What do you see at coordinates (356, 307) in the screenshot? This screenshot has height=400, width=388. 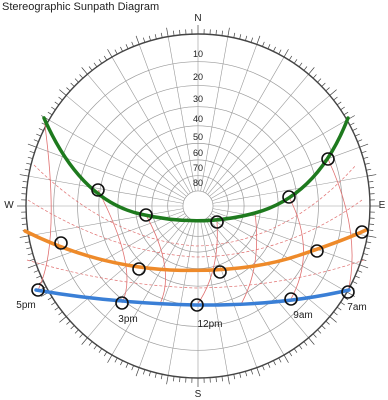 I see `hour-label-7am: 7am` at bounding box center [356, 307].